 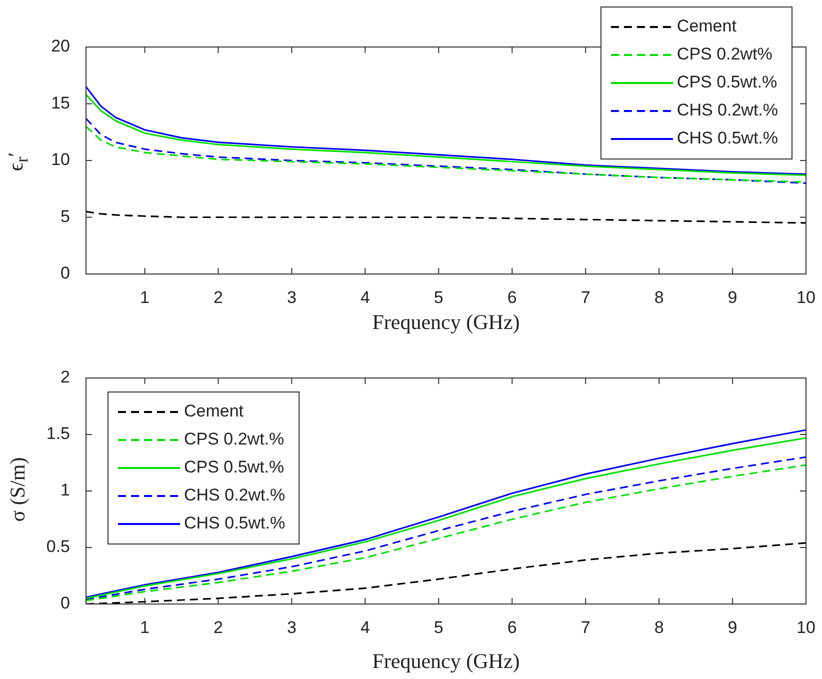 I want to click on y-tick-label: 20, so click(x=60, y=46).